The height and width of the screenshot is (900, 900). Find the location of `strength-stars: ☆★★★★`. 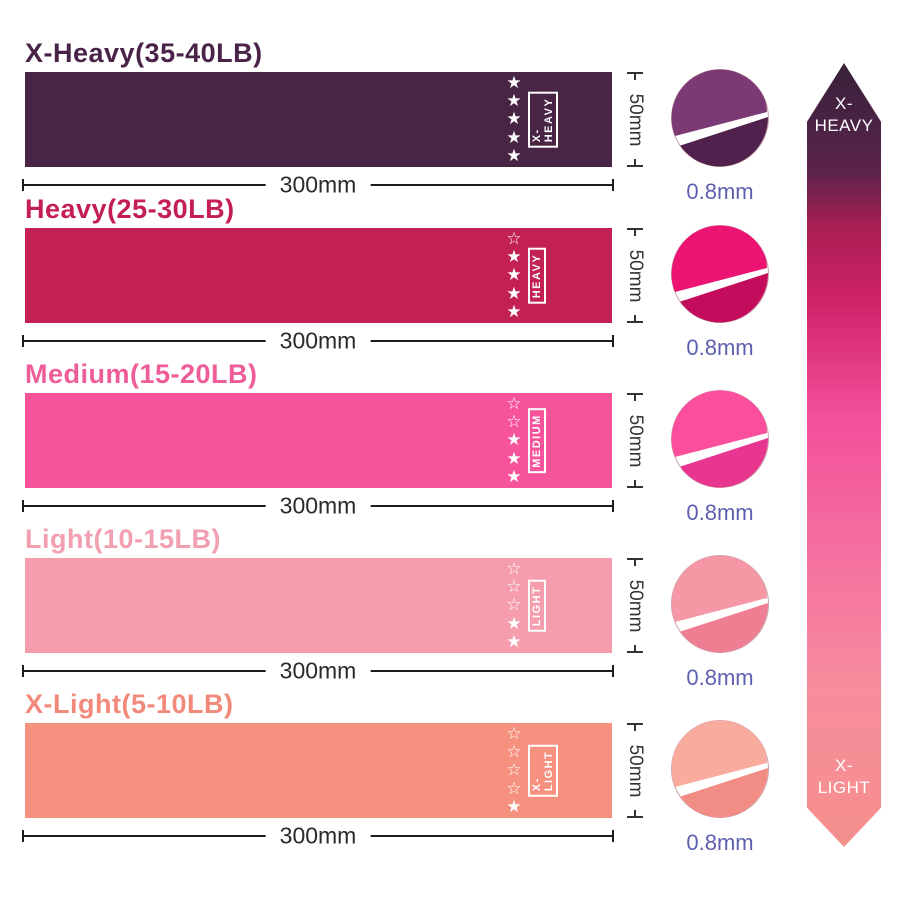

strength-stars: ☆★★★★ is located at coordinates (514, 275).